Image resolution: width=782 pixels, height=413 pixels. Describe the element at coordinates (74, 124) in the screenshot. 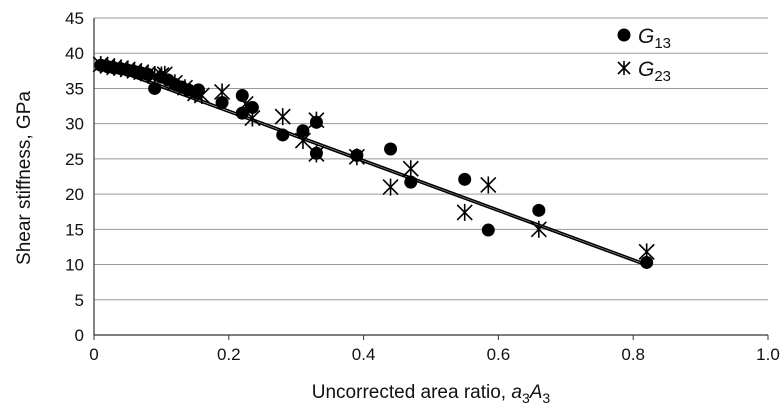

I see `y-tick-label: 30` at that location.